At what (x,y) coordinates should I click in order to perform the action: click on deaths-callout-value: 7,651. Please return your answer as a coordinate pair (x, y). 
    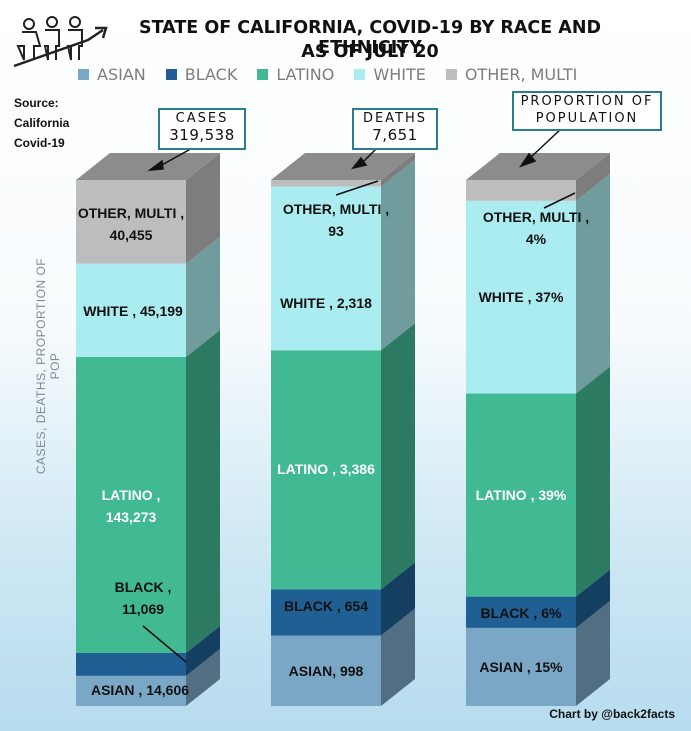
    Looking at the image, I should click on (395, 135).